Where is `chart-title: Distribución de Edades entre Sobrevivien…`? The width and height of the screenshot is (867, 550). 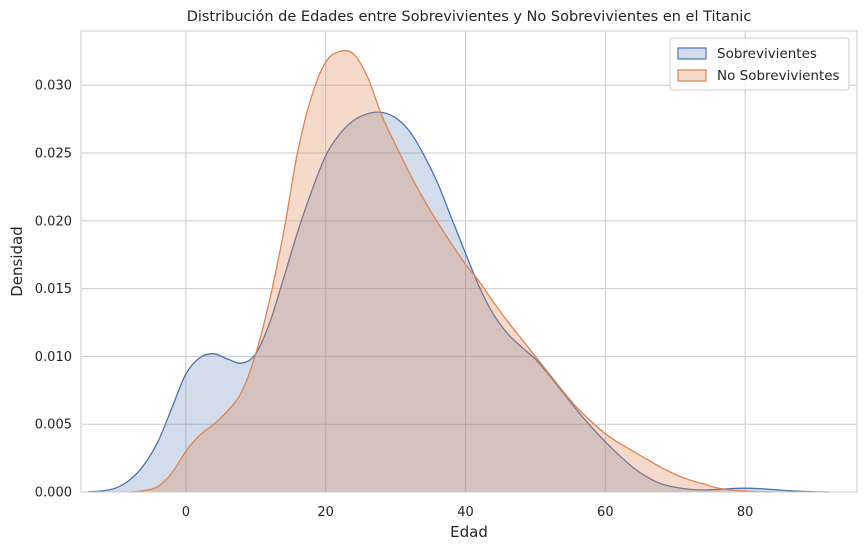
chart-title: Distribución de Edades entre Sobrevivien… is located at coordinates (469, 17).